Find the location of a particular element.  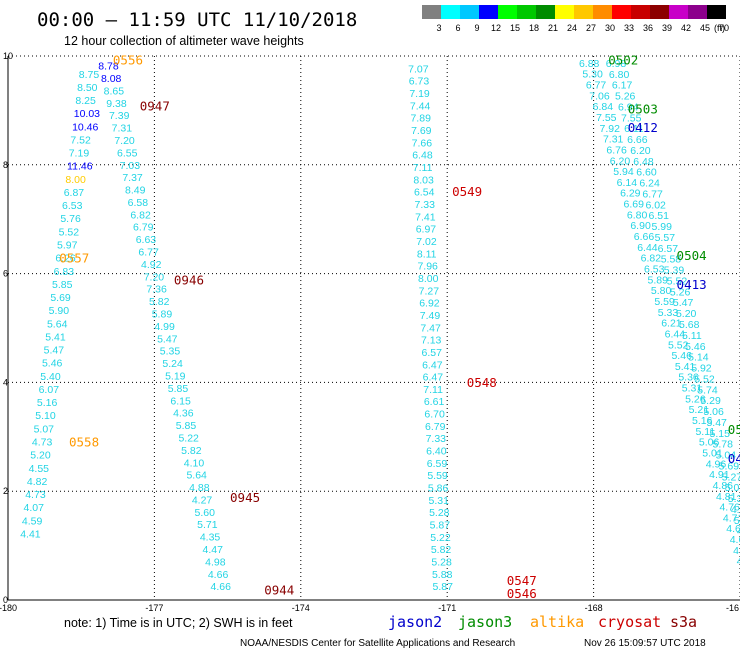

wave-height-value: 6.79 is located at coordinates (435, 427).